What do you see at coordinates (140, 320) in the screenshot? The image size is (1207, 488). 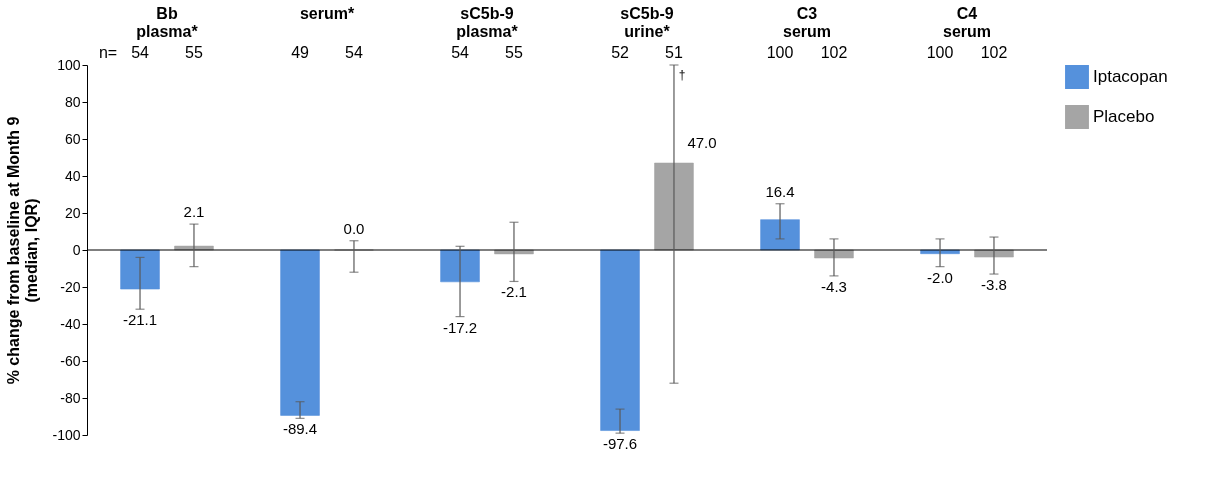 I see `data-label: -21.1` at bounding box center [140, 320].